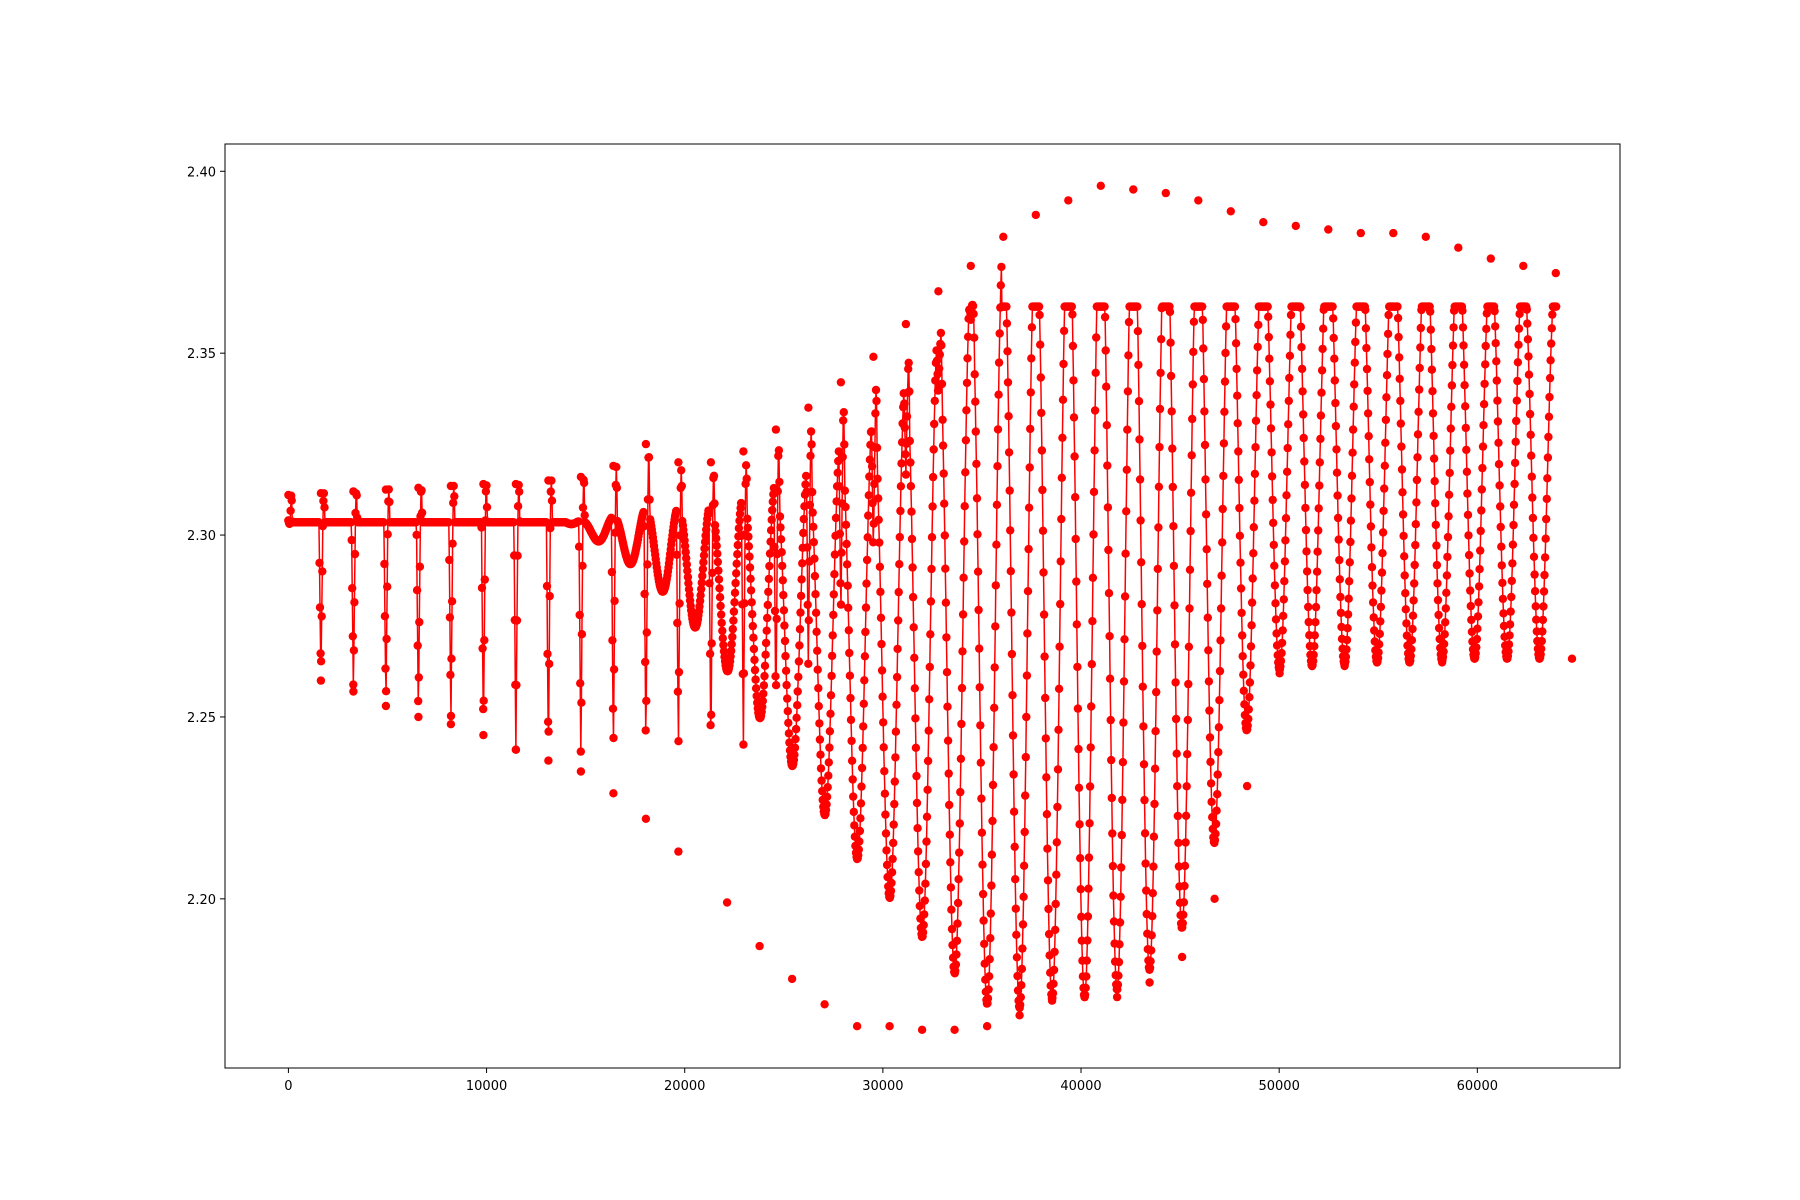 This screenshot has height=1200, width=1800. What do you see at coordinates (206, 536) in the screenshot?
I see `y-axis: 2.20 2.25 2.30 2.35 2.40` at bounding box center [206, 536].